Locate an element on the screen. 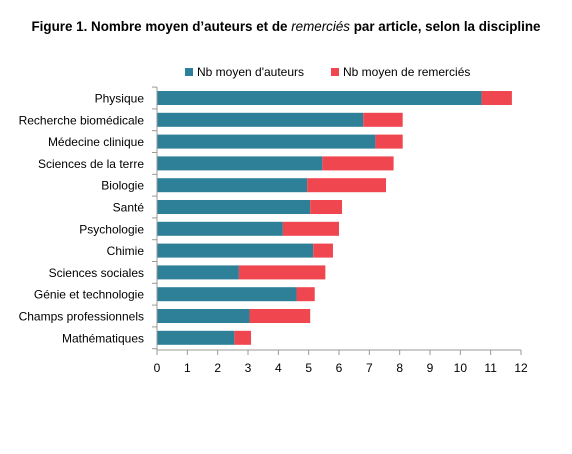  x-tick-label: 1 is located at coordinates (187, 368).